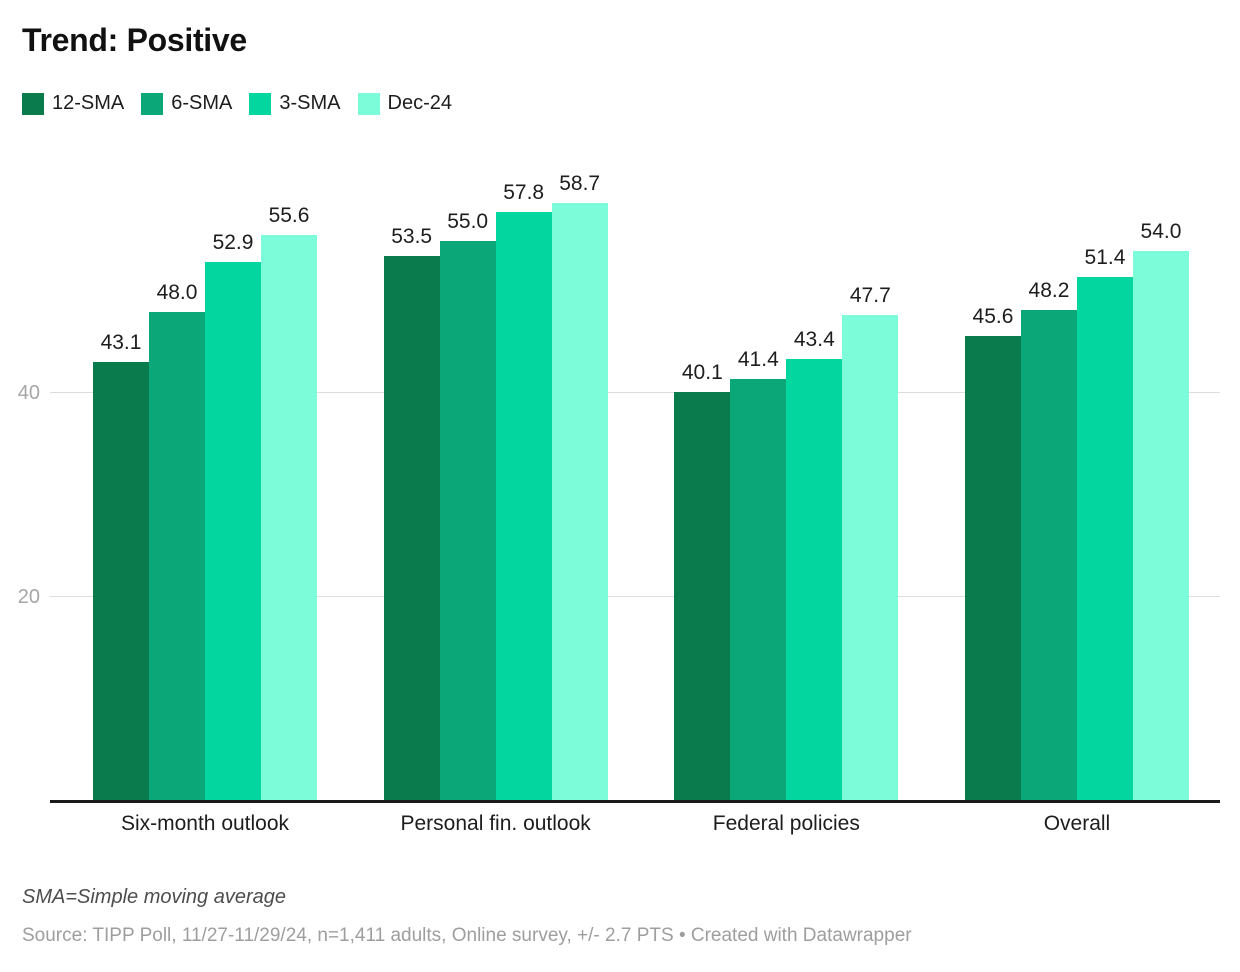  What do you see at coordinates (468, 221) in the screenshot?
I see `value-label: 55.0` at bounding box center [468, 221].